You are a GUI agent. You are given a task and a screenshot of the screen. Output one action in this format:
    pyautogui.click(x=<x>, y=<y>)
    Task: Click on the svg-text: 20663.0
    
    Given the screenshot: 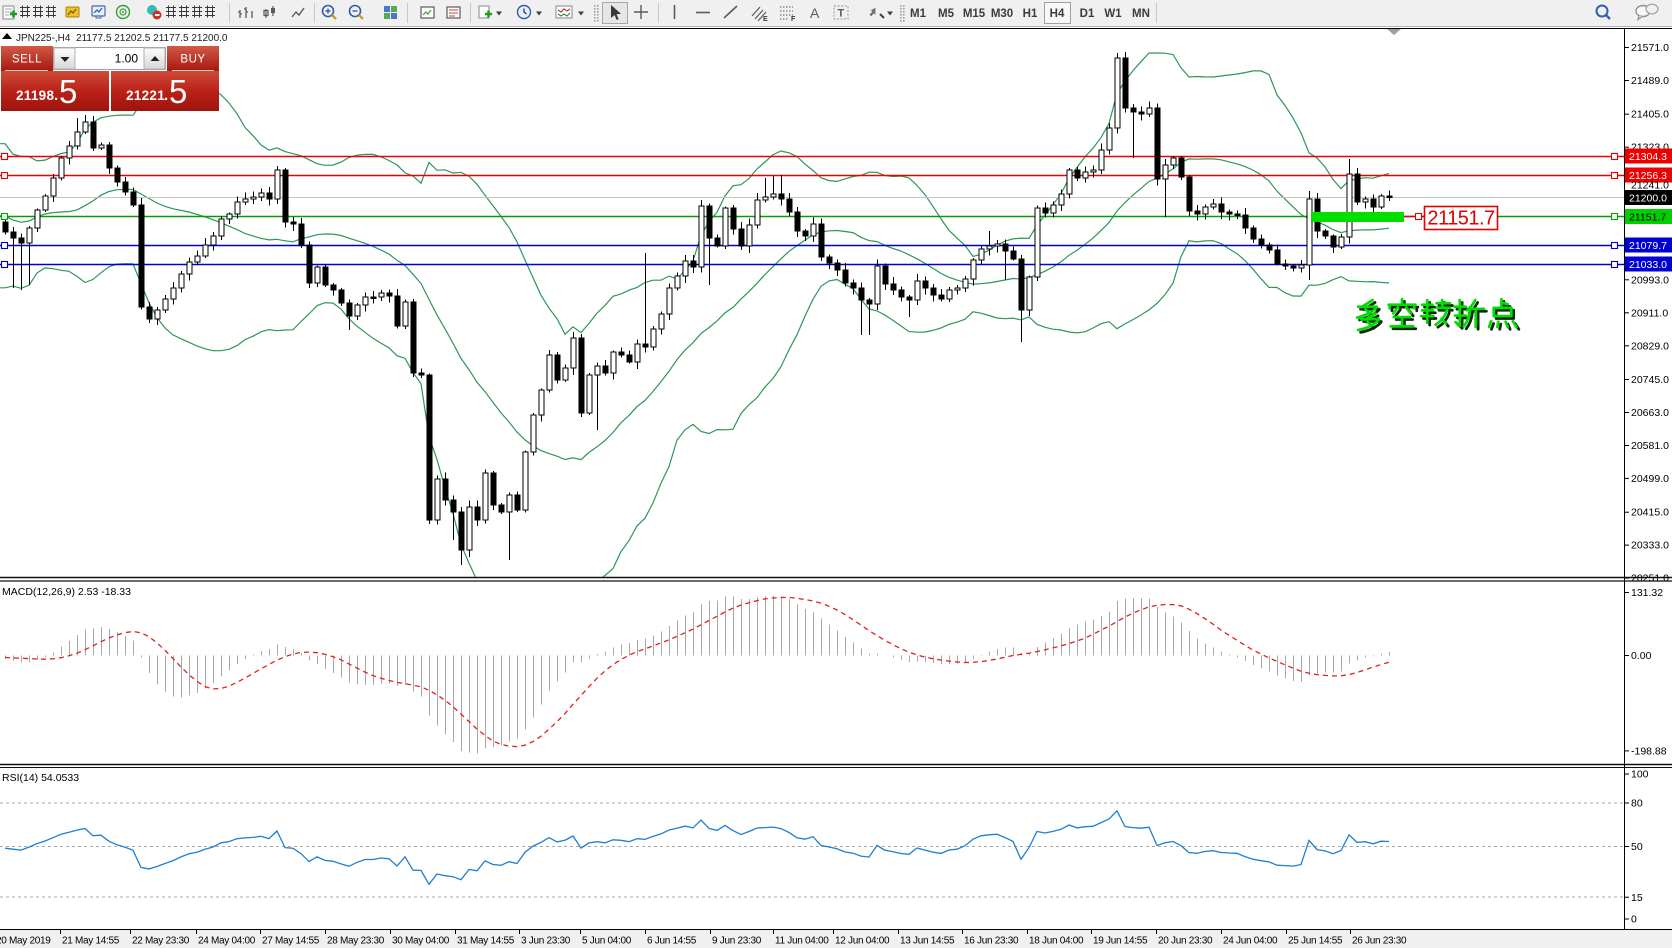 What is the action you would take?
    pyautogui.click(x=1650, y=413)
    